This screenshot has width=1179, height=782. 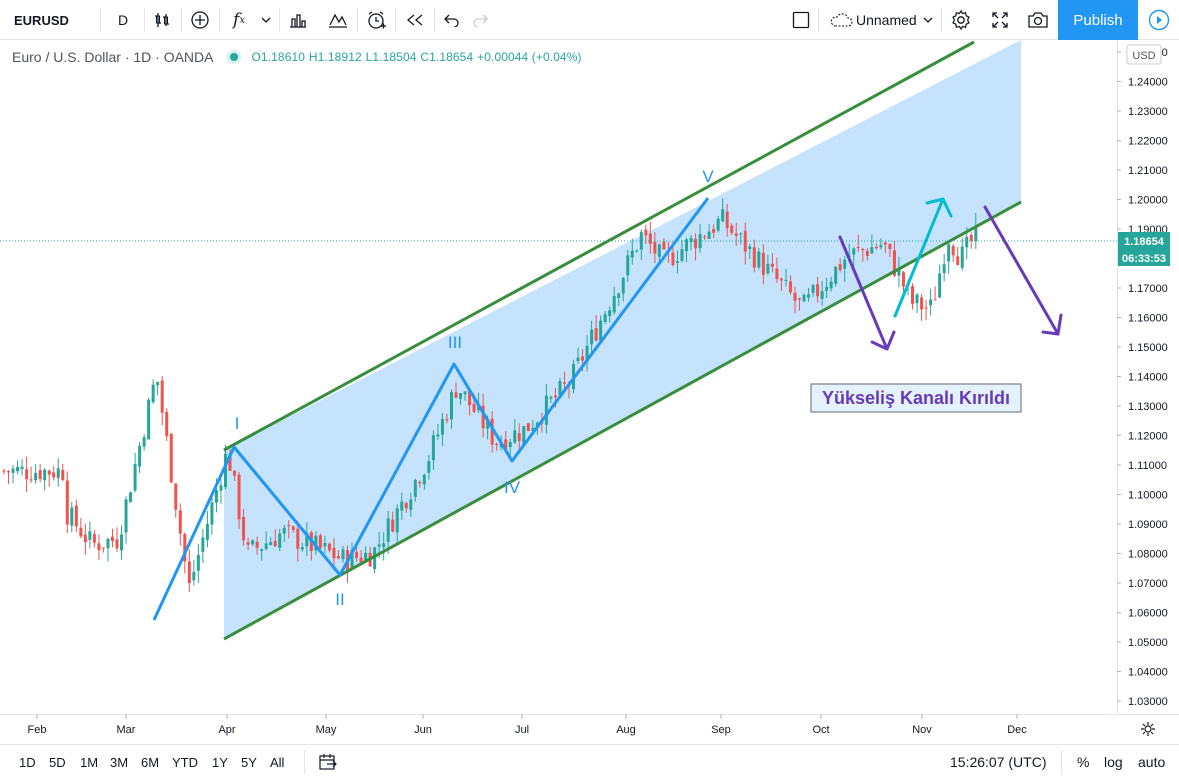 What do you see at coordinates (998, 762) in the screenshot?
I see `utc-clock: 15:26:07 (UTC)` at bounding box center [998, 762].